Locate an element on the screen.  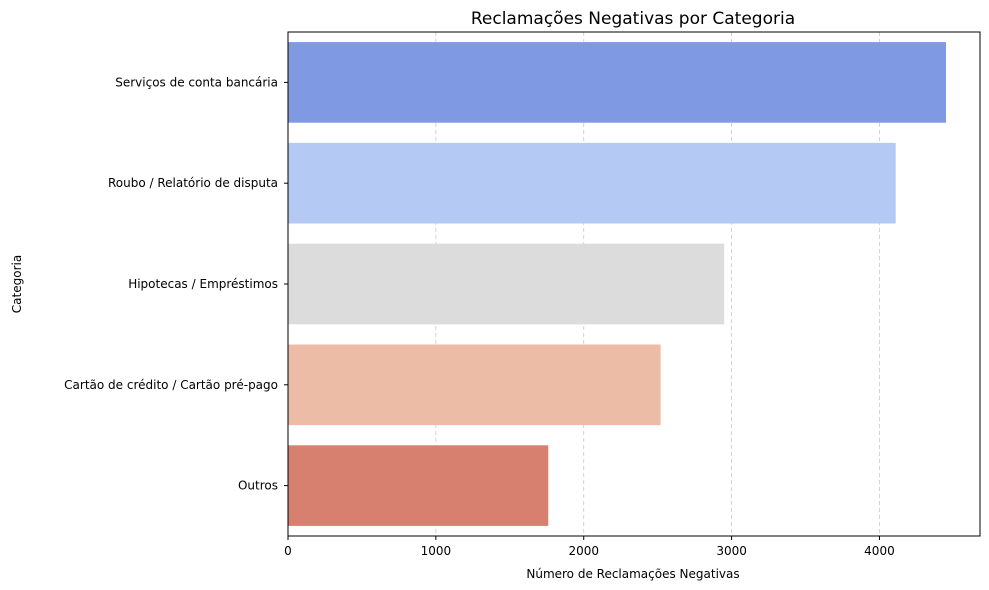
x-tick-label: 4000 is located at coordinates (879, 551).